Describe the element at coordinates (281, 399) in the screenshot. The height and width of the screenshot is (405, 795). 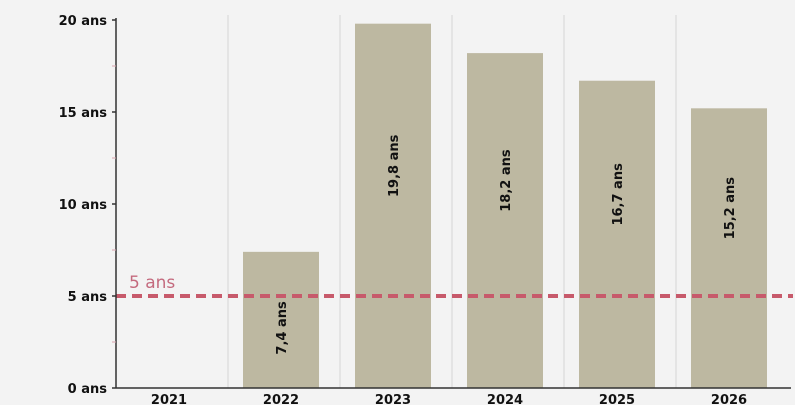
I see `x-tick-label-2022: 2022` at that location.